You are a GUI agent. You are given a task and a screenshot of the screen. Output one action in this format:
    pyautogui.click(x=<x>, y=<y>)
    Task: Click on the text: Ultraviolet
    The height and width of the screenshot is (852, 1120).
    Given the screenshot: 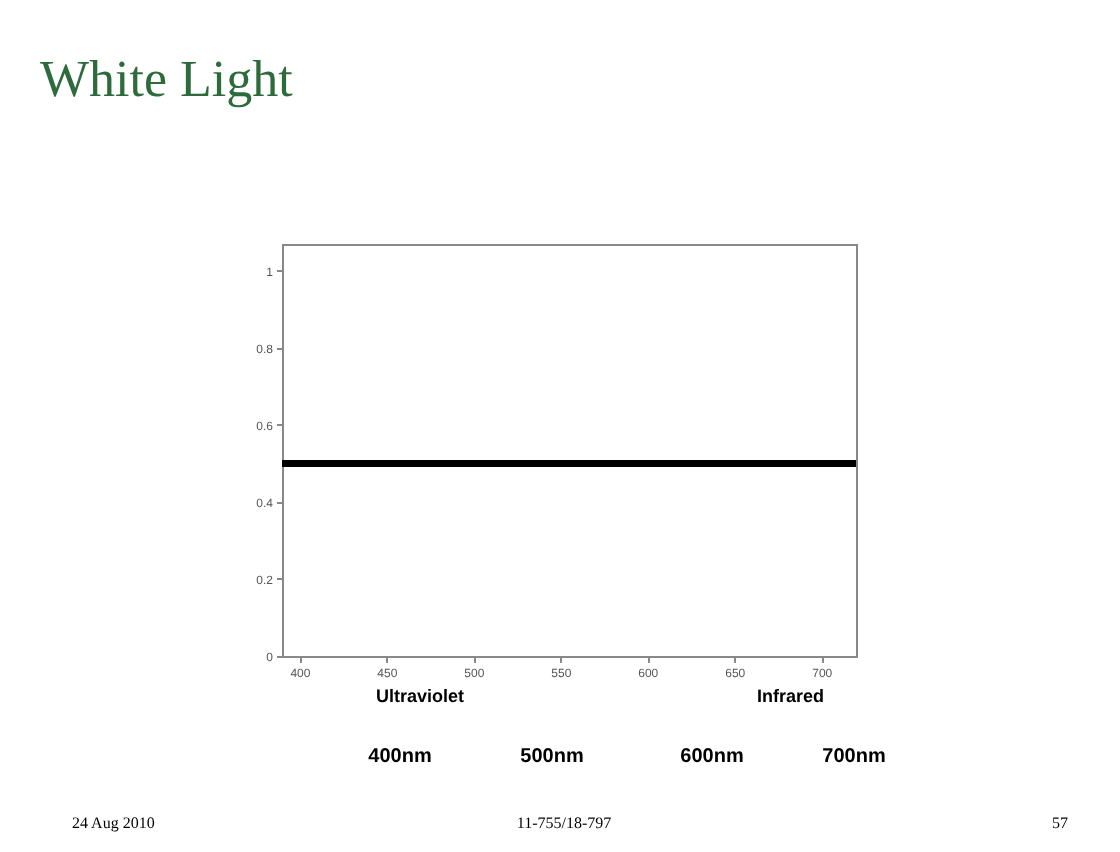 What is the action you would take?
    pyautogui.click(x=420, y=696)
    